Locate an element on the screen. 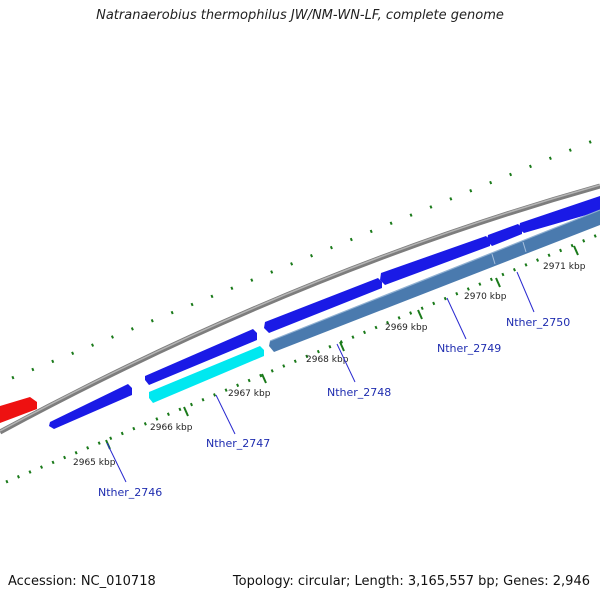 The image size is (600, 600). gene-label-nther-2747: Nther_2747 is located at coordinates (238, 443).